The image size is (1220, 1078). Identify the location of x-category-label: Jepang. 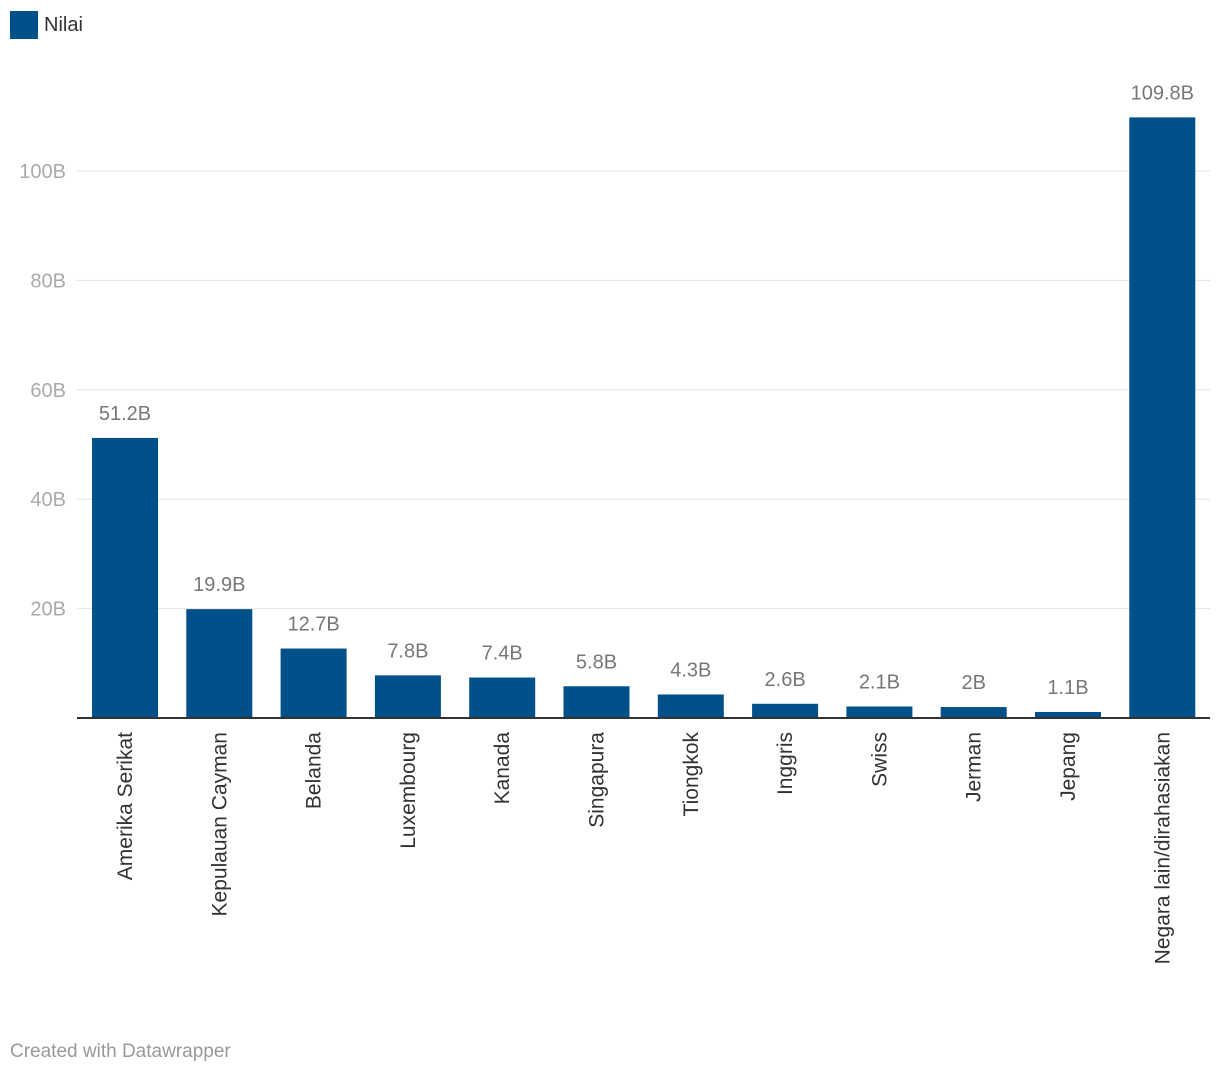
(1068, 766).